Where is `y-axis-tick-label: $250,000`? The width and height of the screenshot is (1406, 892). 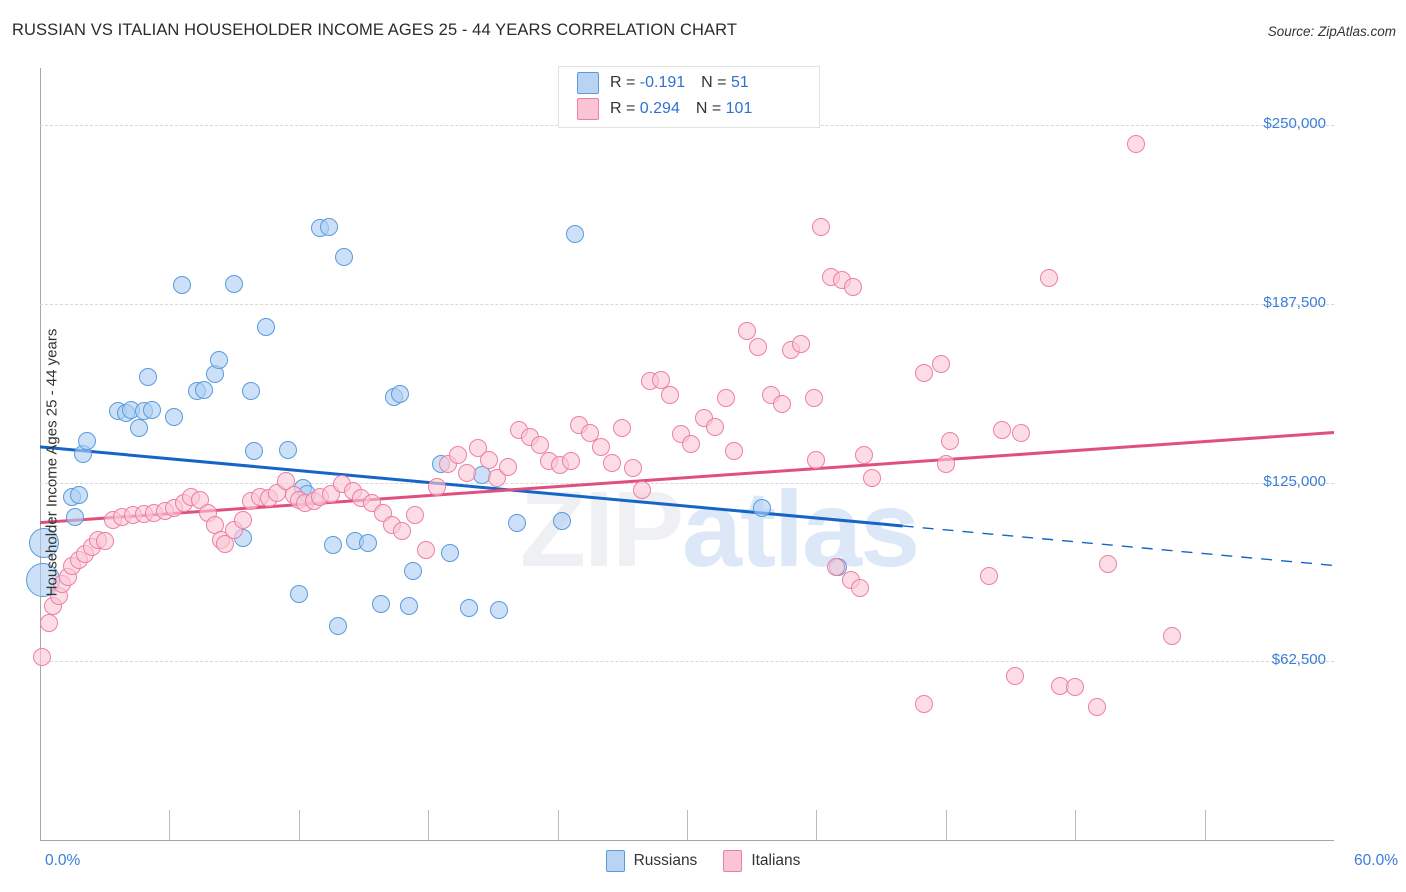 y-axis-tick-label: $250,000 is located at coordinates (1294, 124).